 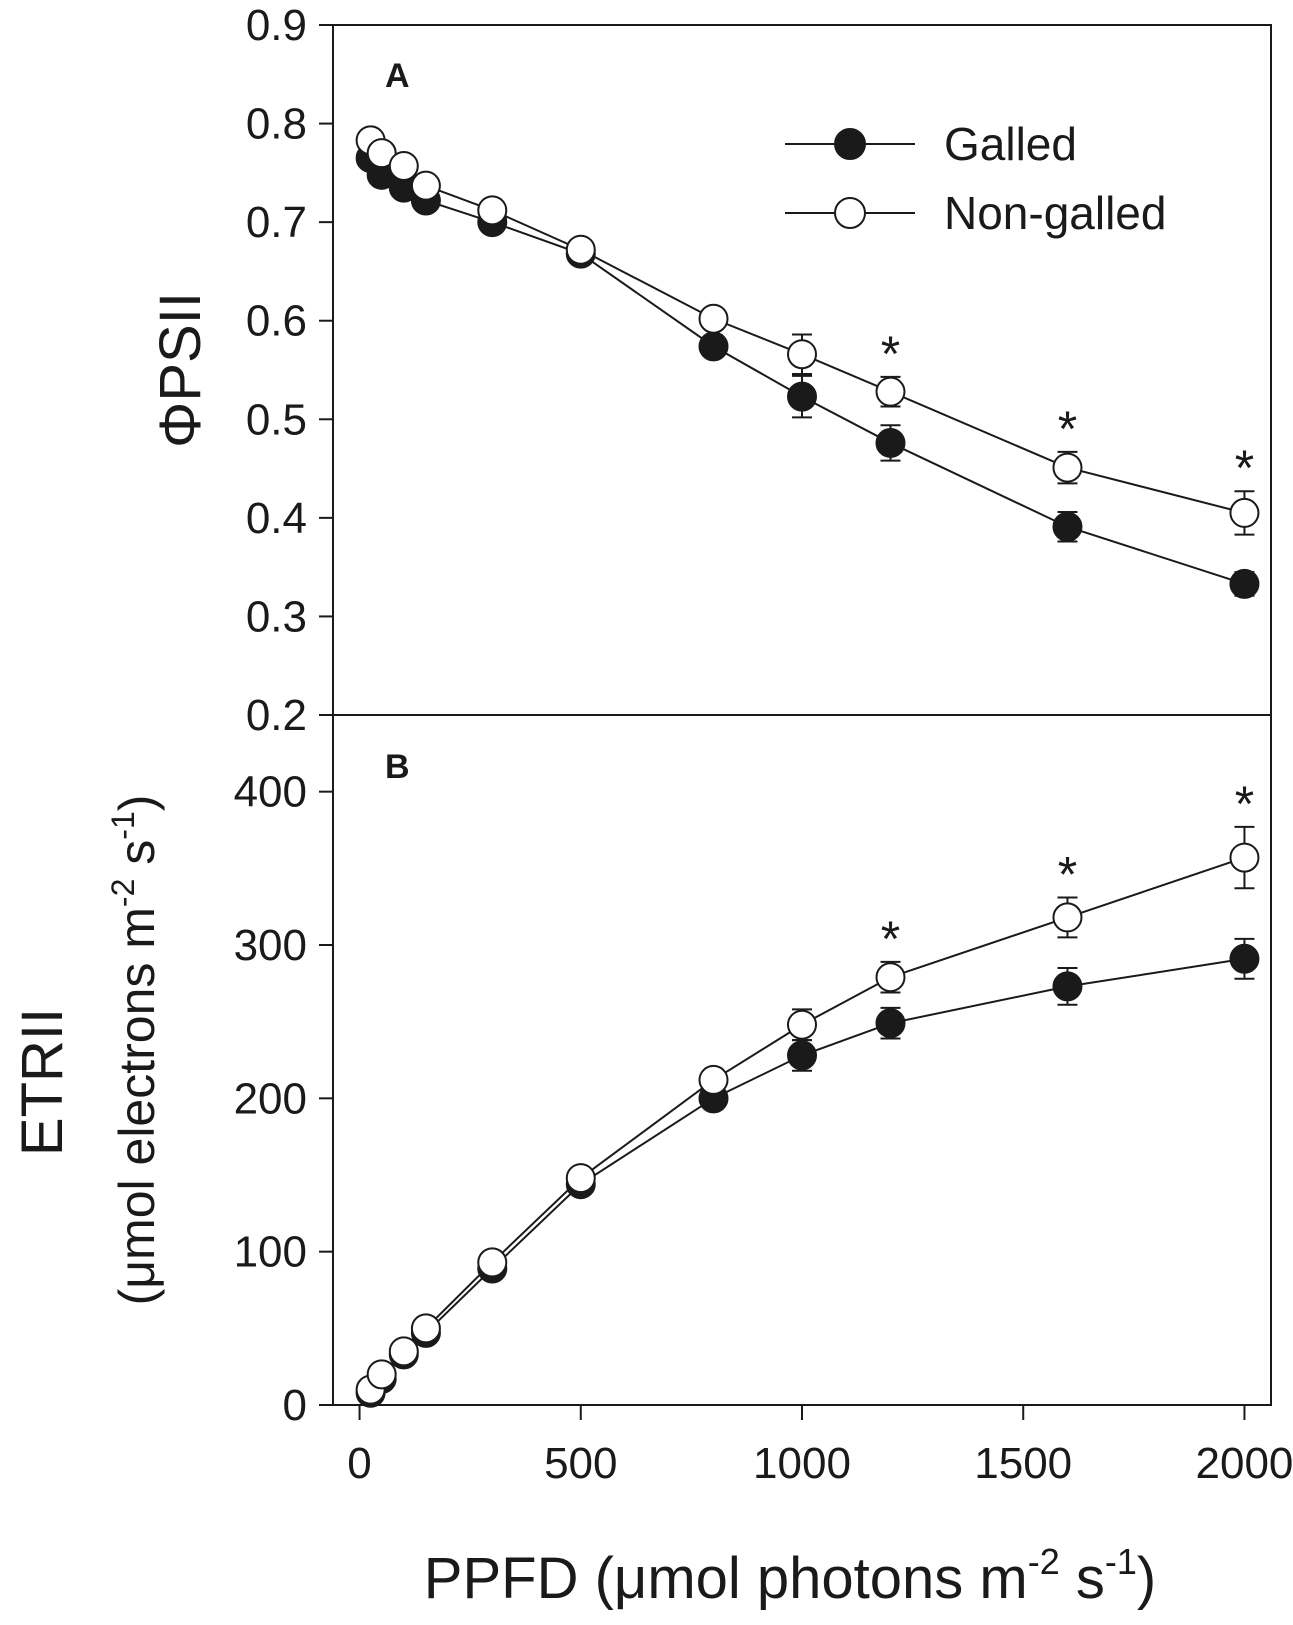 What do you see at coordinates (1121, 1561) in the screenshot?
I see `x-title-sup2: -1` at bounding box center [1121, 1561].